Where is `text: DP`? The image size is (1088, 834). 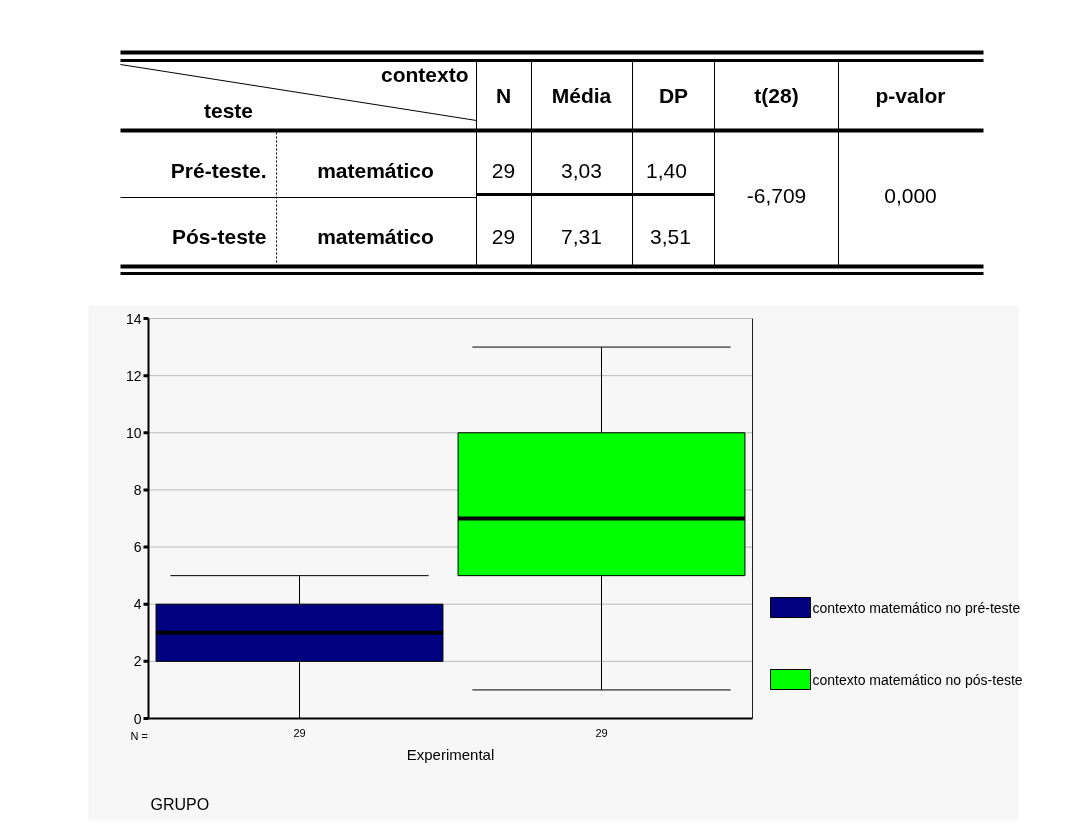 text: DP is located at coordinates (673, 95).